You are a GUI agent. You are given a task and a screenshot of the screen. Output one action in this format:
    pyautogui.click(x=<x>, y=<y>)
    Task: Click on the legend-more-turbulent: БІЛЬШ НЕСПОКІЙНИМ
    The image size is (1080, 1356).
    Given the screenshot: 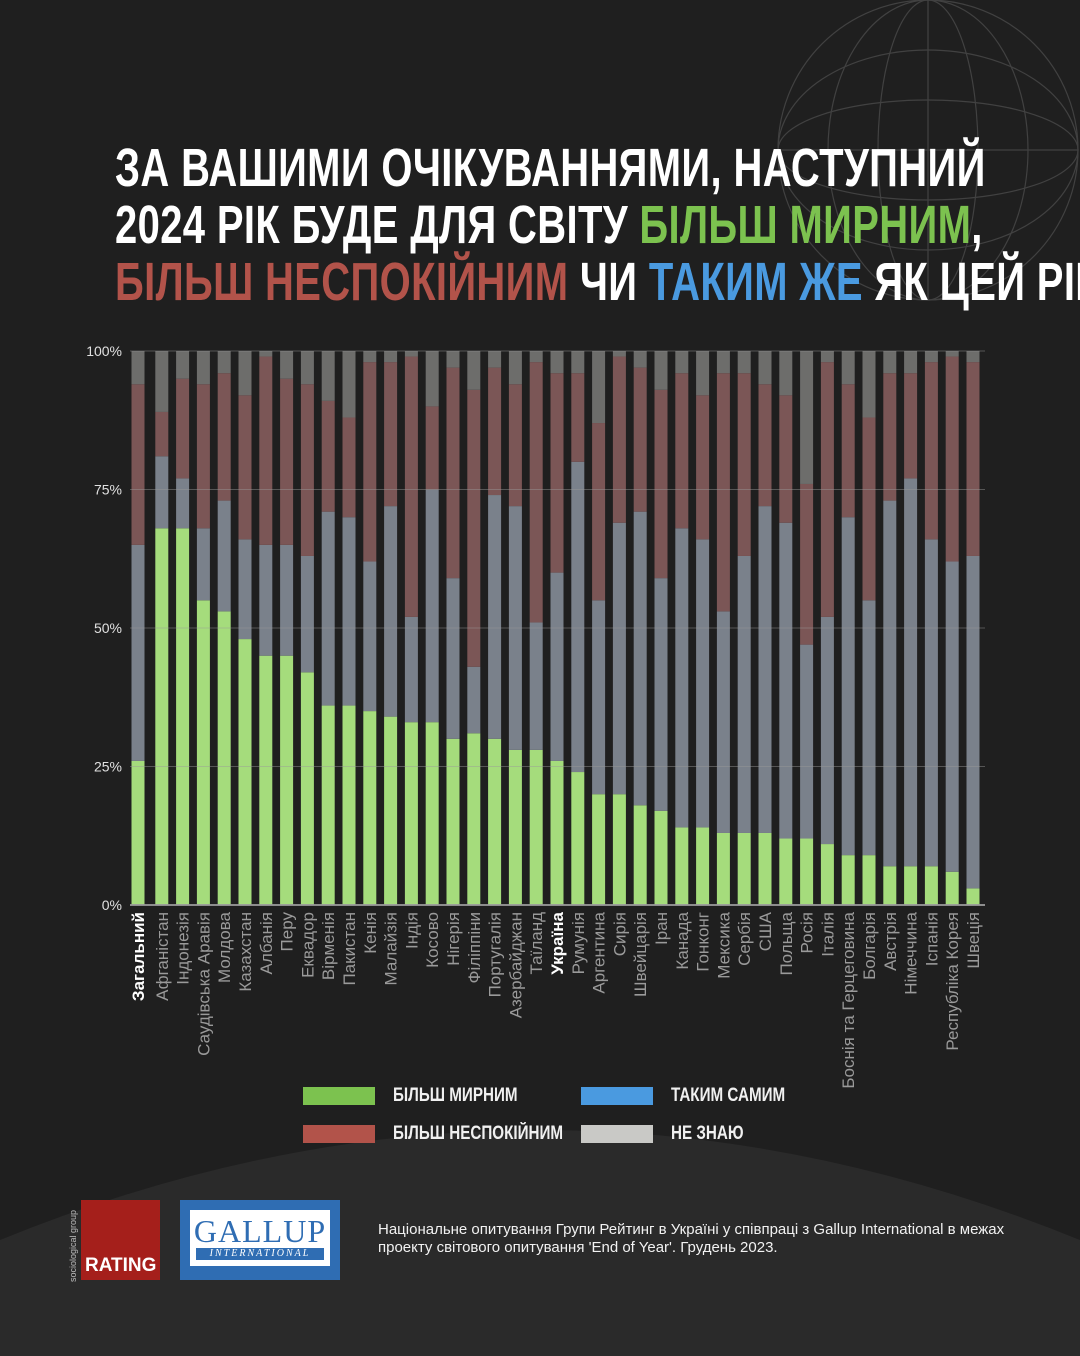 What is the action you would take?
    pyautogui.click(x=454, y=1134)
    